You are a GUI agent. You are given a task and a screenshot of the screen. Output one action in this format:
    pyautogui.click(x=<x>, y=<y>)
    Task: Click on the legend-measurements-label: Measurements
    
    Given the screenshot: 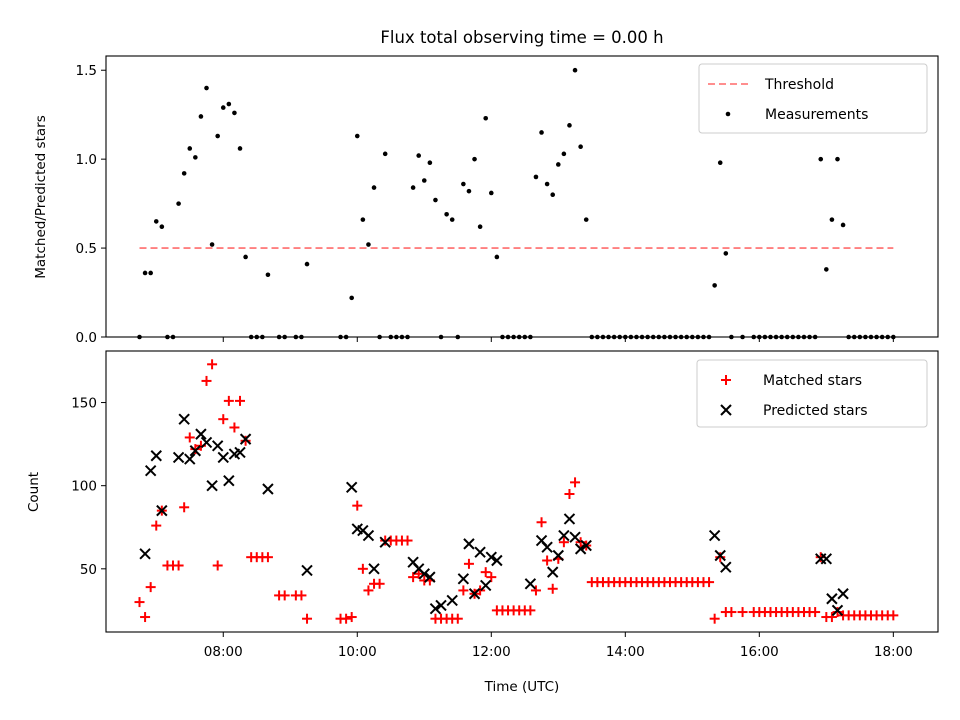 What is the action you would take?
    pyautogui.click(x=816, y=115)
    